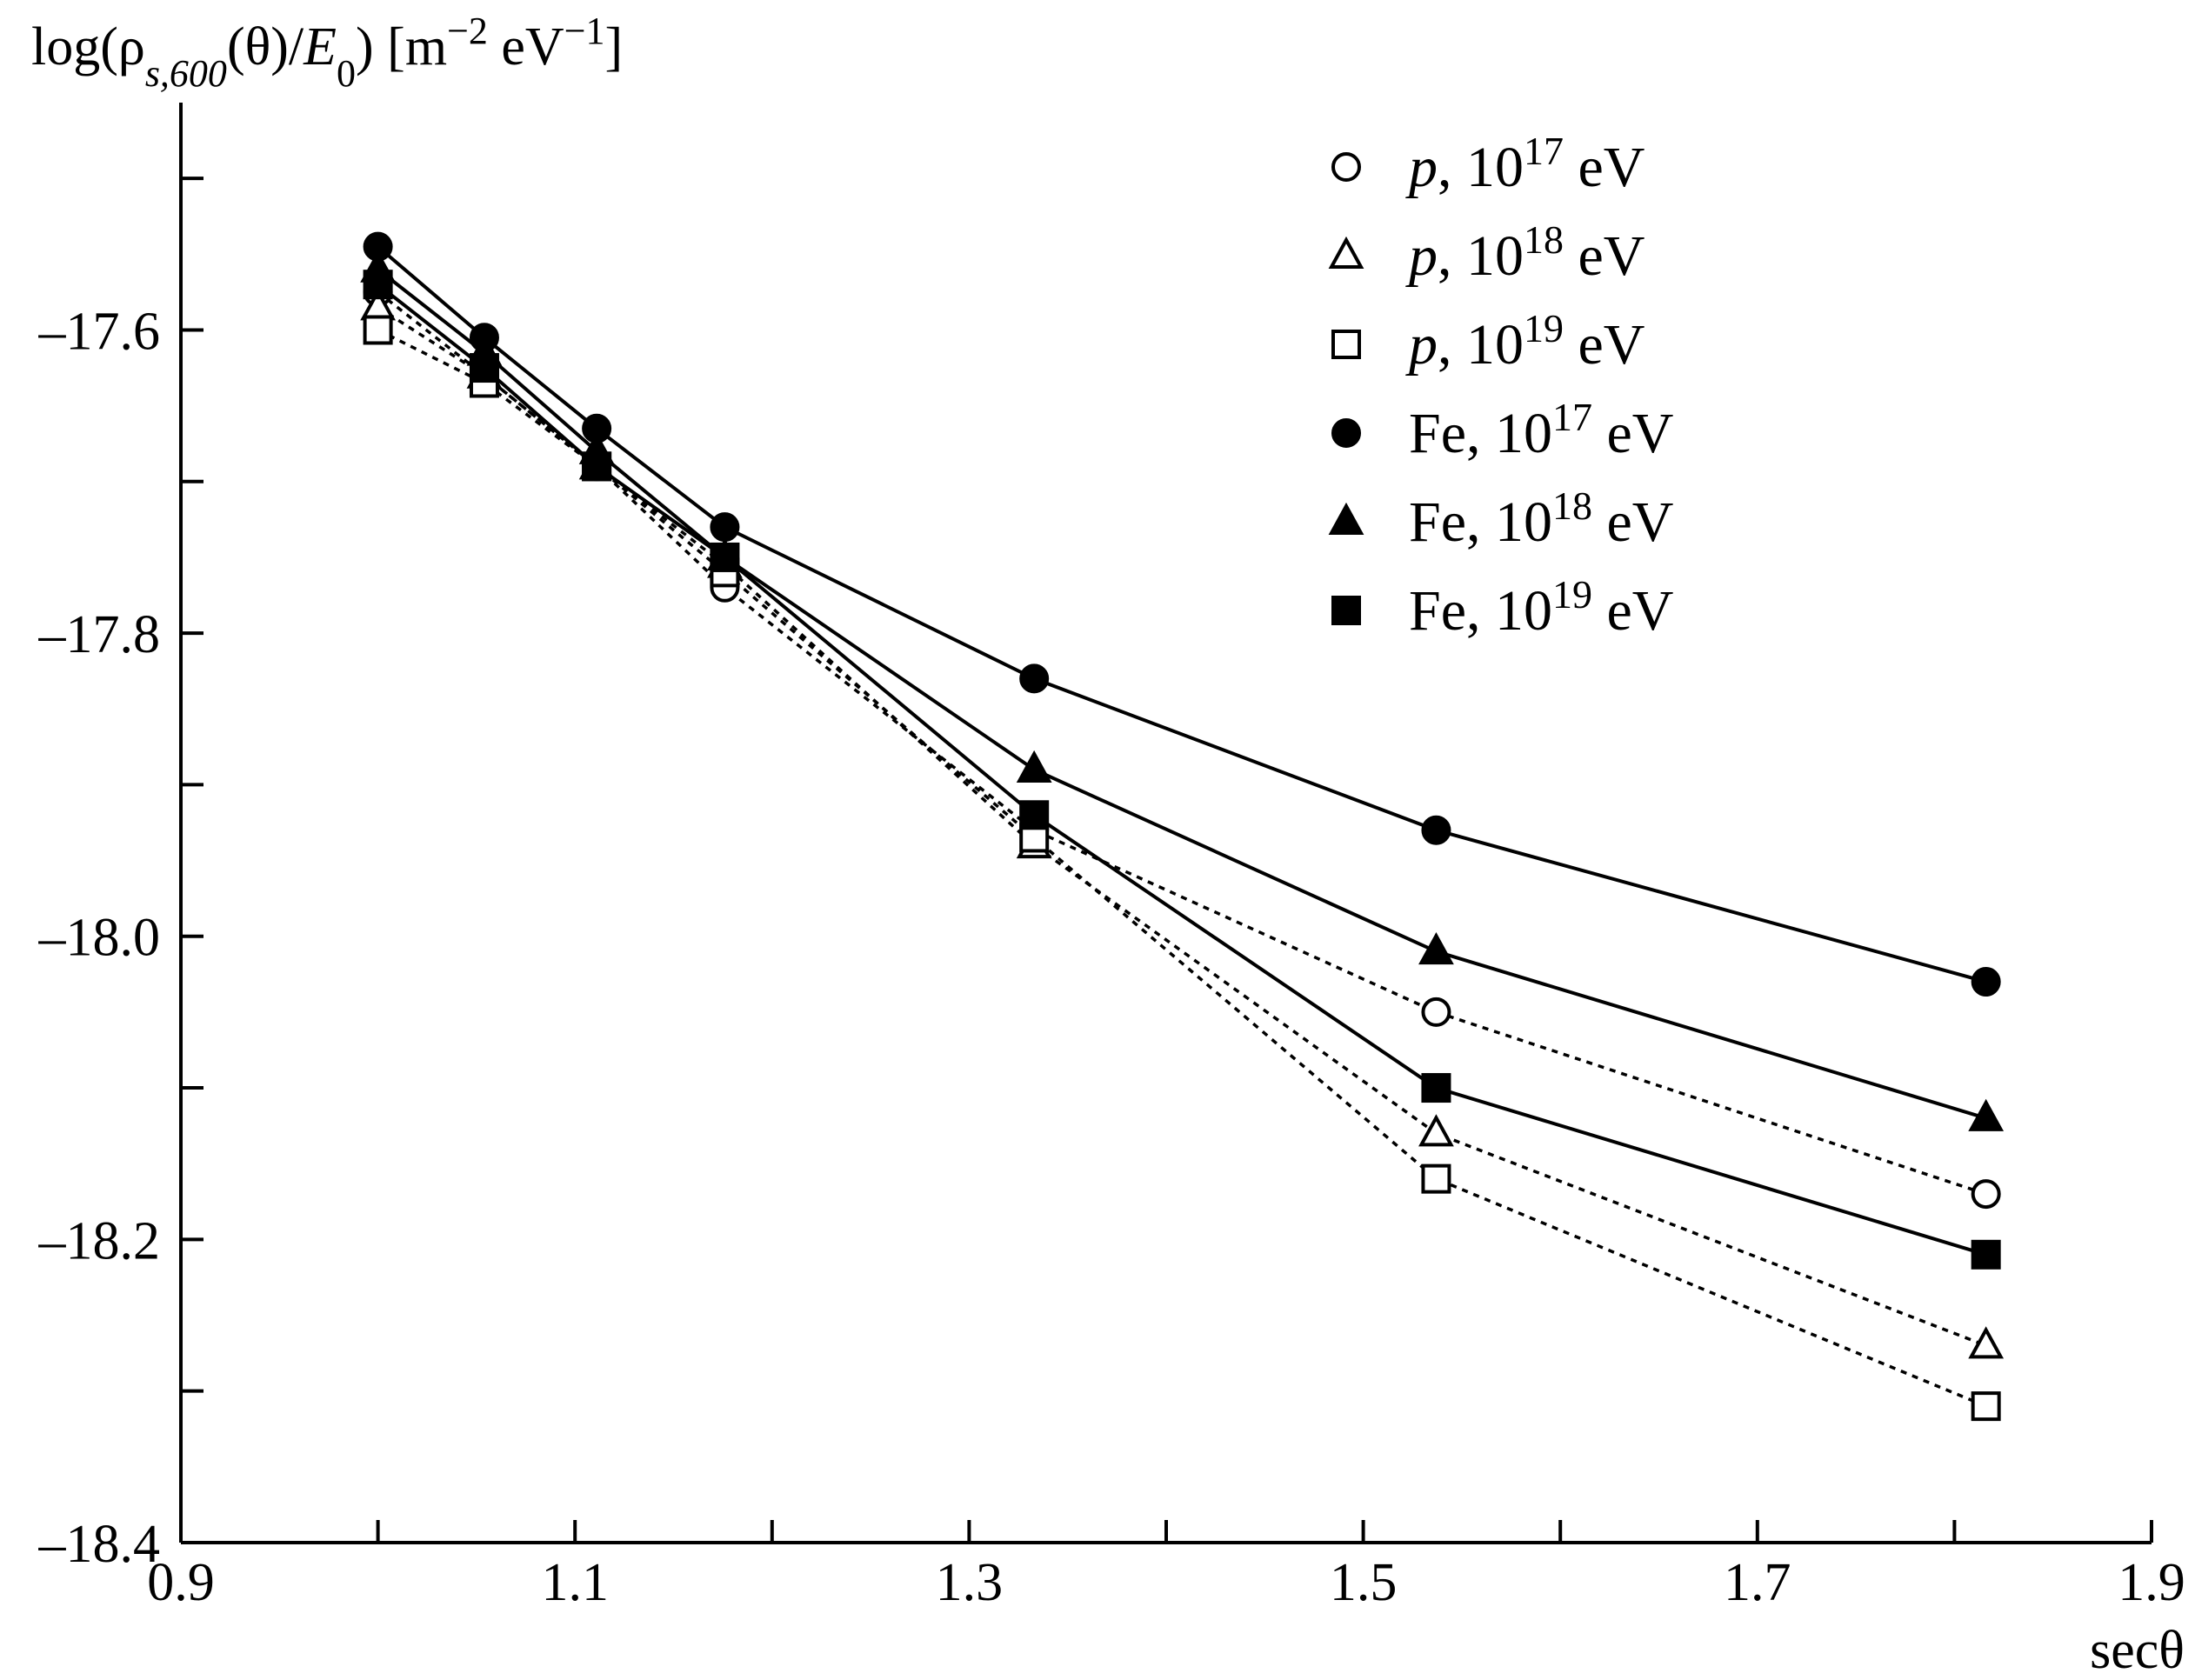  Describe the element at coordinates (1541, 430) in the screenshot. I see `legend-label-3: Fe, 1017 eV` at that location.